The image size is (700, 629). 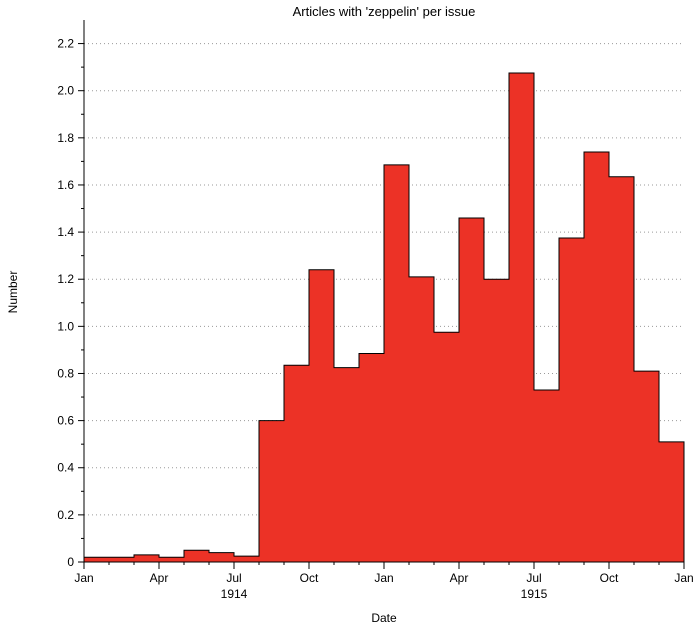 What do you see at coordinates (65, 468) in the screenshot?
I see `y-tick-label: 0.4` at bounding box center [65, 468].